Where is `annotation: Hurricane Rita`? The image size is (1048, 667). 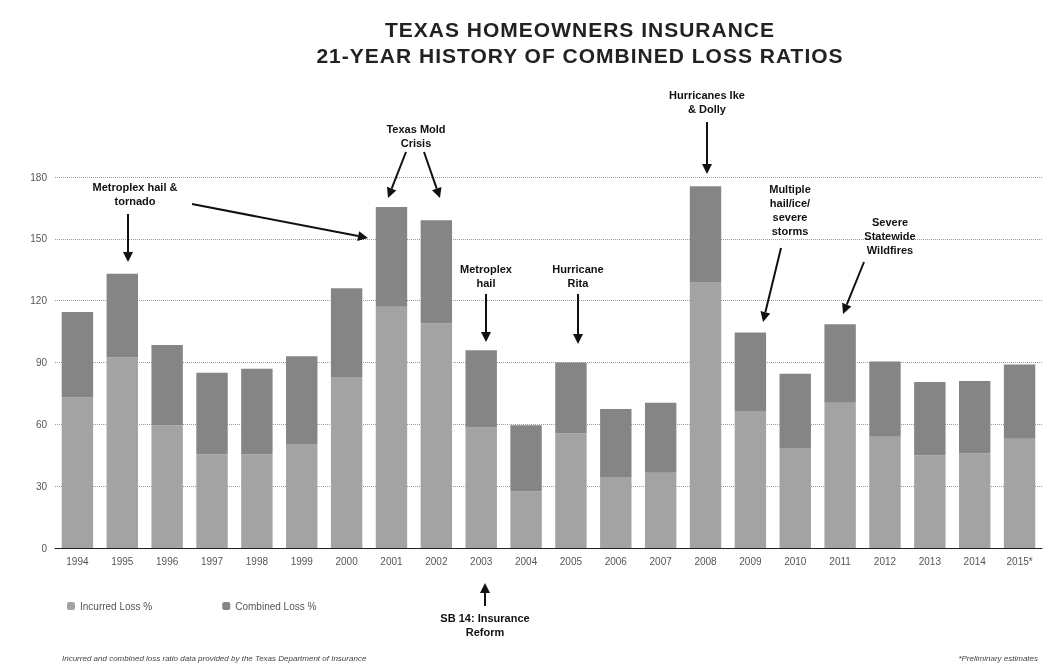
annotation: Hurricane Rita is located at coordinates (578, 276).